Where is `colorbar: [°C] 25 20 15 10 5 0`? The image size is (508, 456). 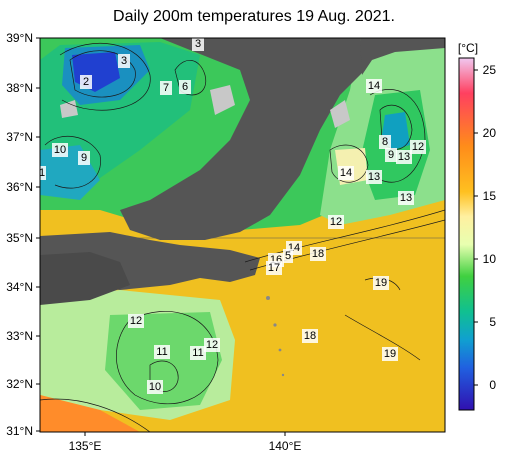
colorbar: [°C] 25 20 15 10 5 0 is located at coordinates (477, 226).